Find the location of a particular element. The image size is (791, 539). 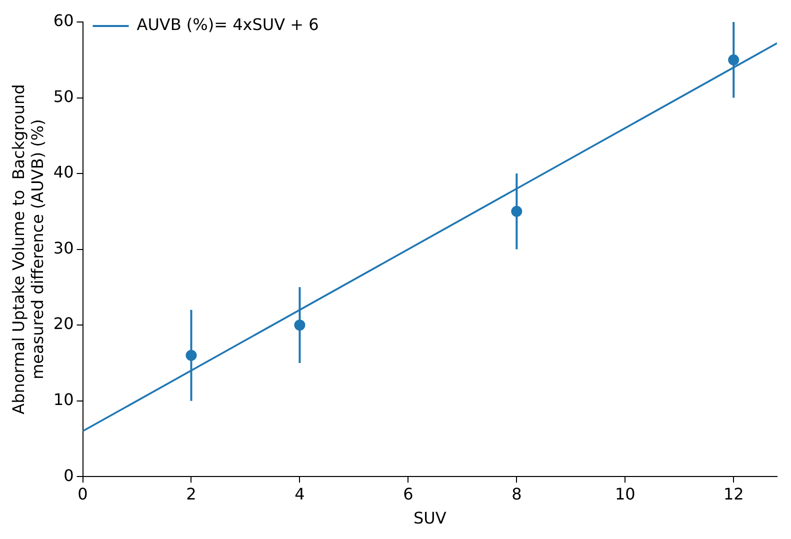

x-tick-label: 4 is located at coordinates (299, 494).